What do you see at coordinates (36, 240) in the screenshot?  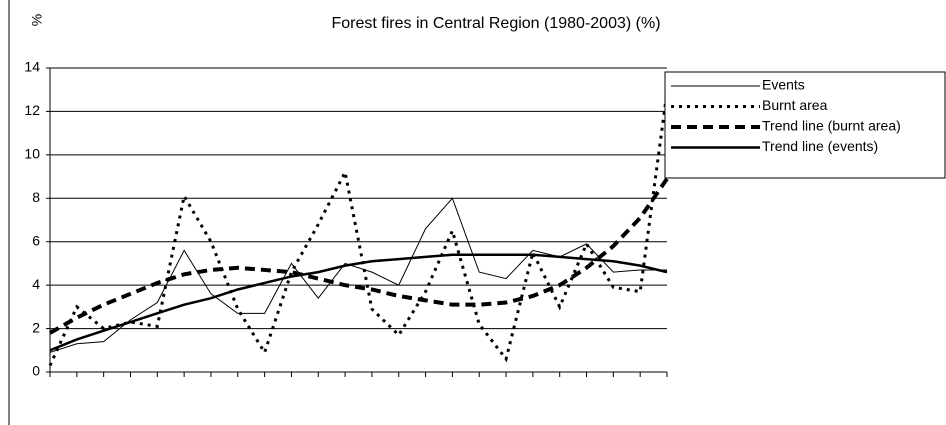 I see `y-tick-label: 6` at bounding box center [36, 240].